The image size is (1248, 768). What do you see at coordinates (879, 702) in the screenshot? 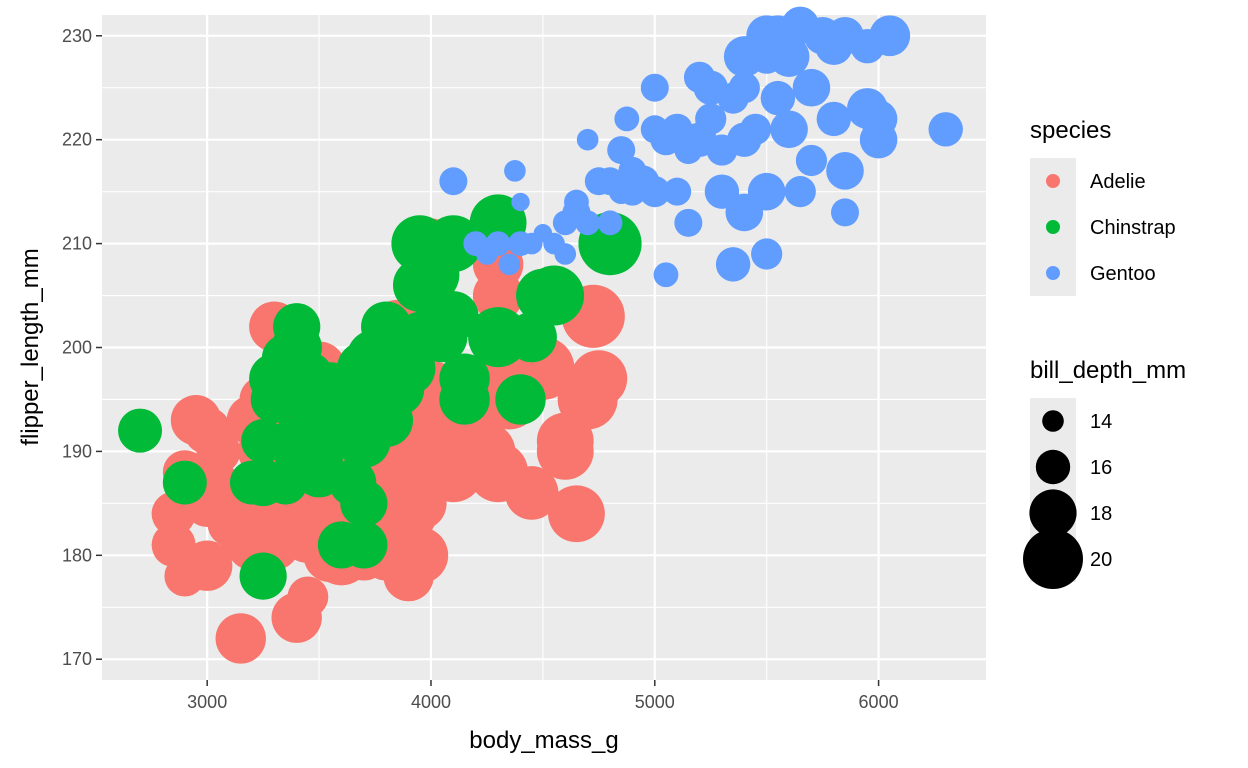
I see `x-tick-label: 6000` at bounding box center [879, 702].